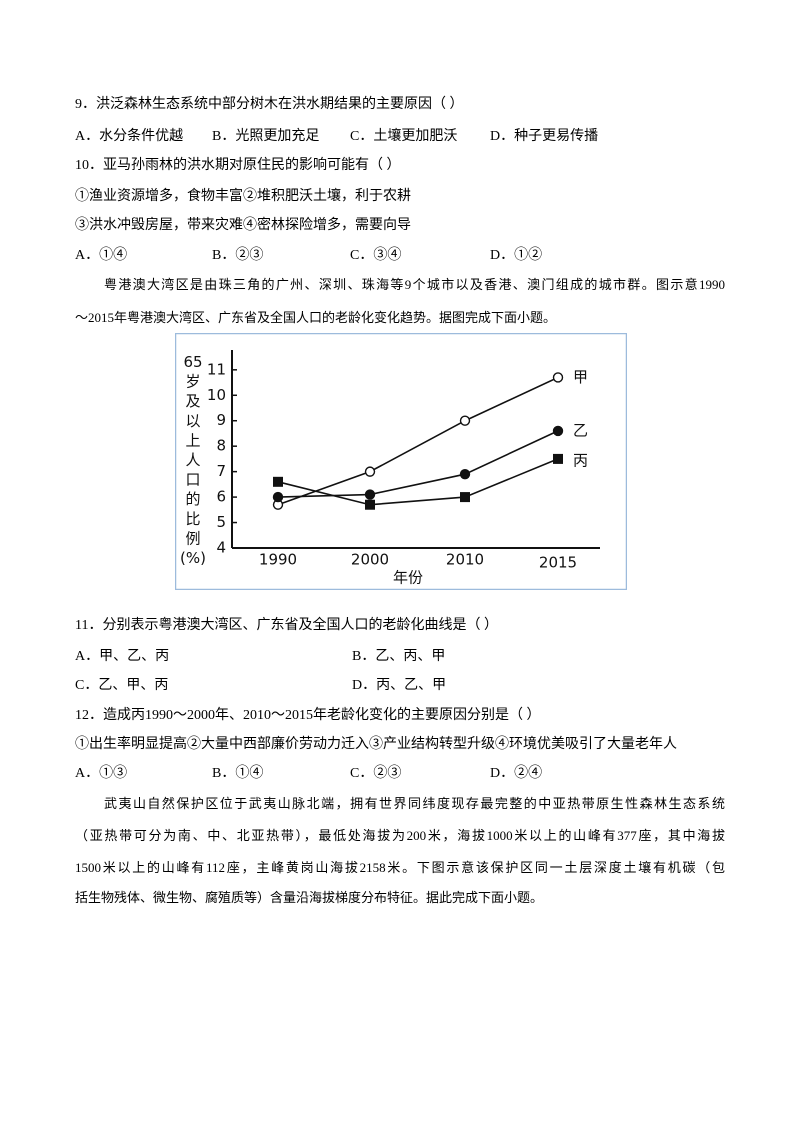 The height and width of the screenshot is (1132, 800). I want to click on option: C．③④, so click(376, 255).